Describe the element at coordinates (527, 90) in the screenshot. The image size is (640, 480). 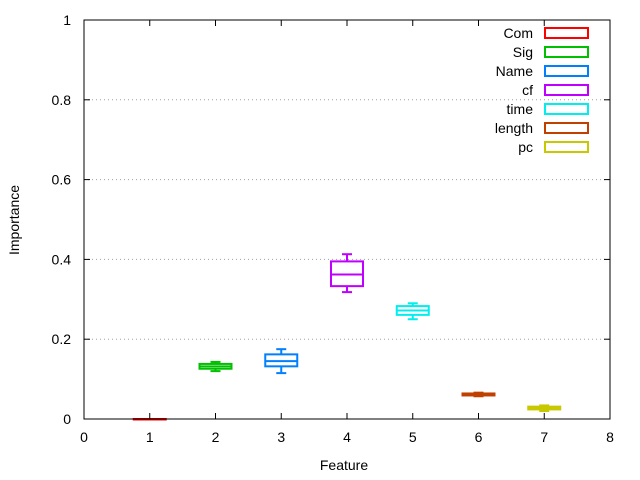
I see `legend-label: cf` at that location.